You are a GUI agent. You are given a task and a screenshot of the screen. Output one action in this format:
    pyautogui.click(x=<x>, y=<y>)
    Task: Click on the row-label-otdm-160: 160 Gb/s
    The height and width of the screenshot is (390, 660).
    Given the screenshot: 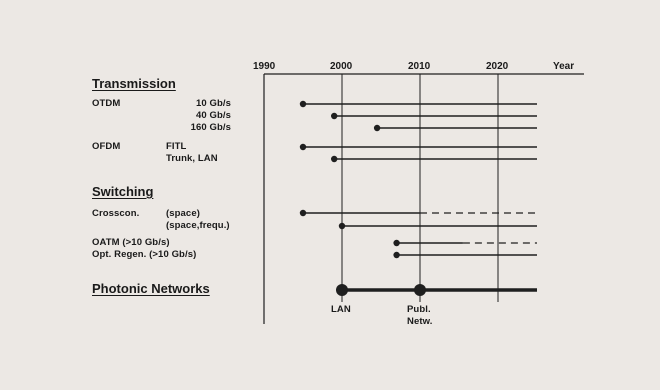 What is the action you would take?
    pyautogui.click(x=210, y=127)
    